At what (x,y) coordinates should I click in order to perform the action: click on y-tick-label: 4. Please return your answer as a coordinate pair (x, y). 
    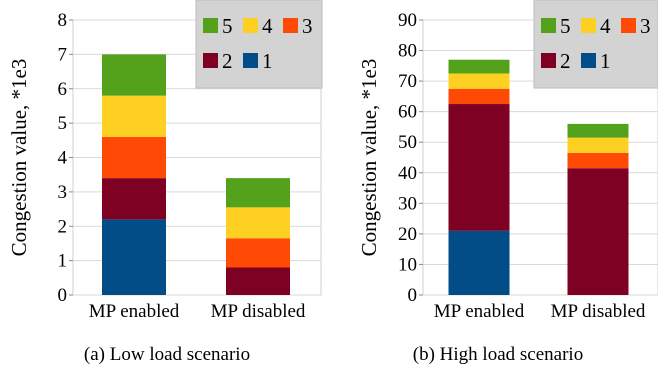
    Looking at the image, I should click on (63, 158).